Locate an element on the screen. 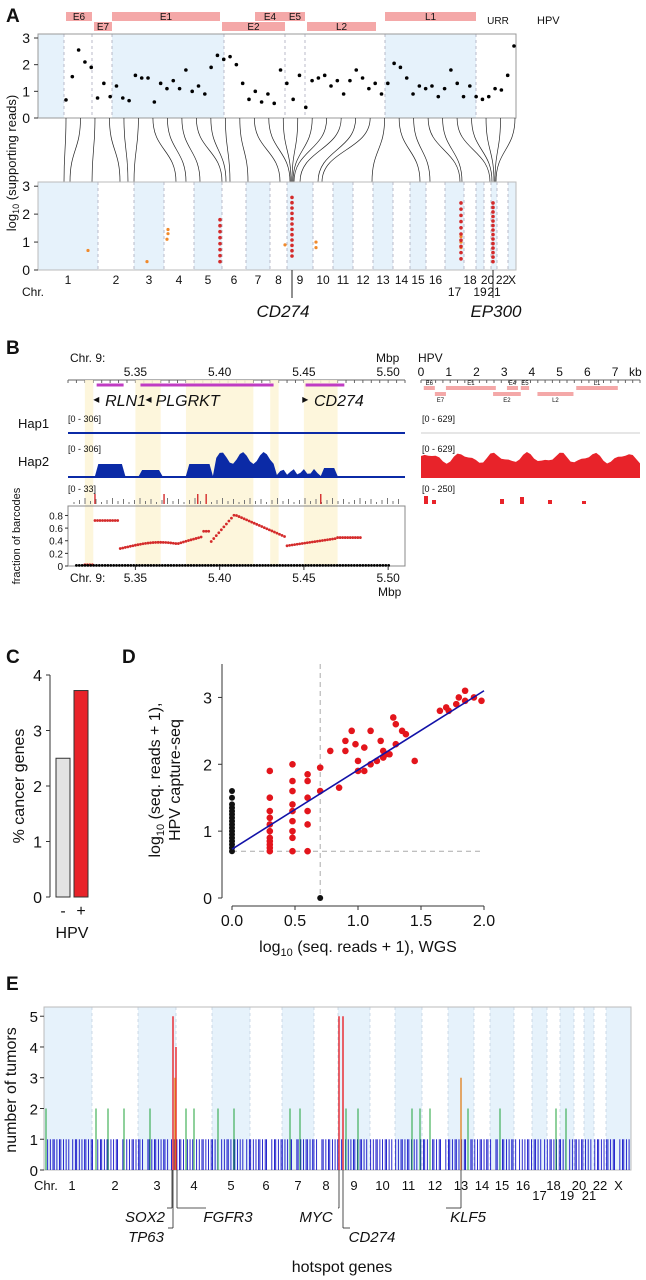 Image resolution: width=646 pixels, height=1280 pixels. c-xlabel: HPV is located at coordinates (72, 933).